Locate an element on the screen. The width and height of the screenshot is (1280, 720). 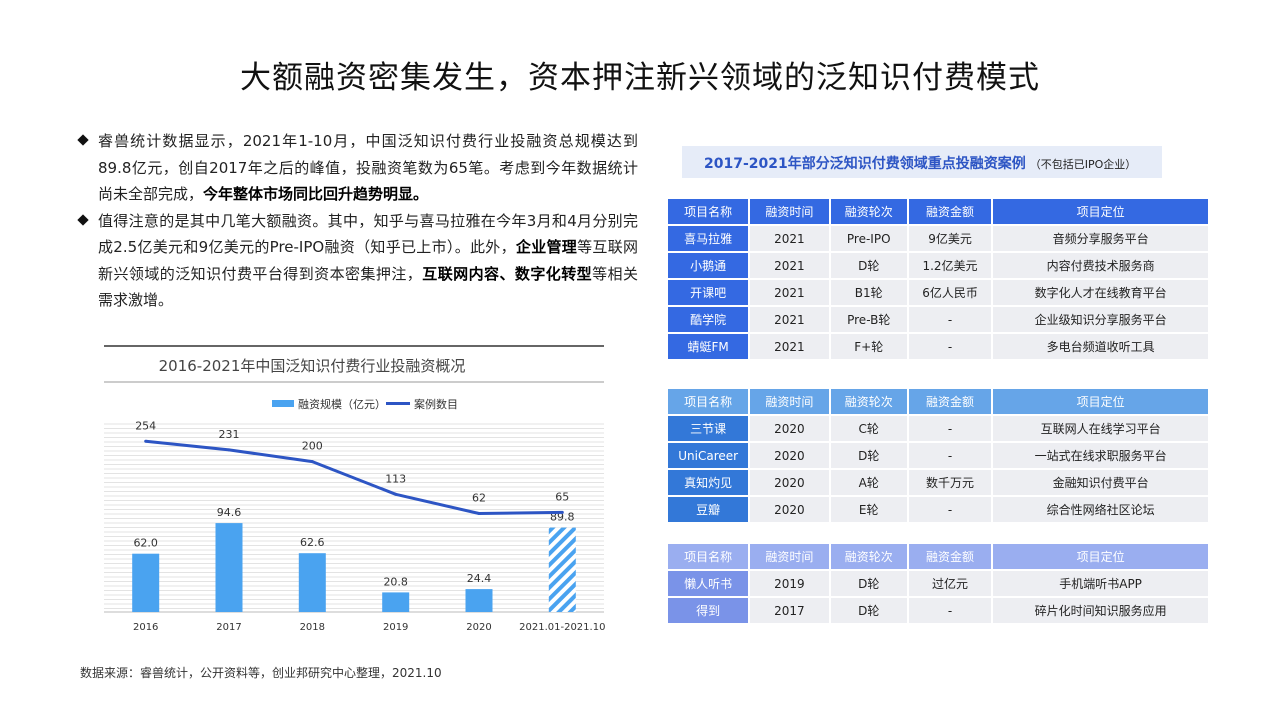
project-name-cell: 酷学院 is located at coordinates (708, 319).